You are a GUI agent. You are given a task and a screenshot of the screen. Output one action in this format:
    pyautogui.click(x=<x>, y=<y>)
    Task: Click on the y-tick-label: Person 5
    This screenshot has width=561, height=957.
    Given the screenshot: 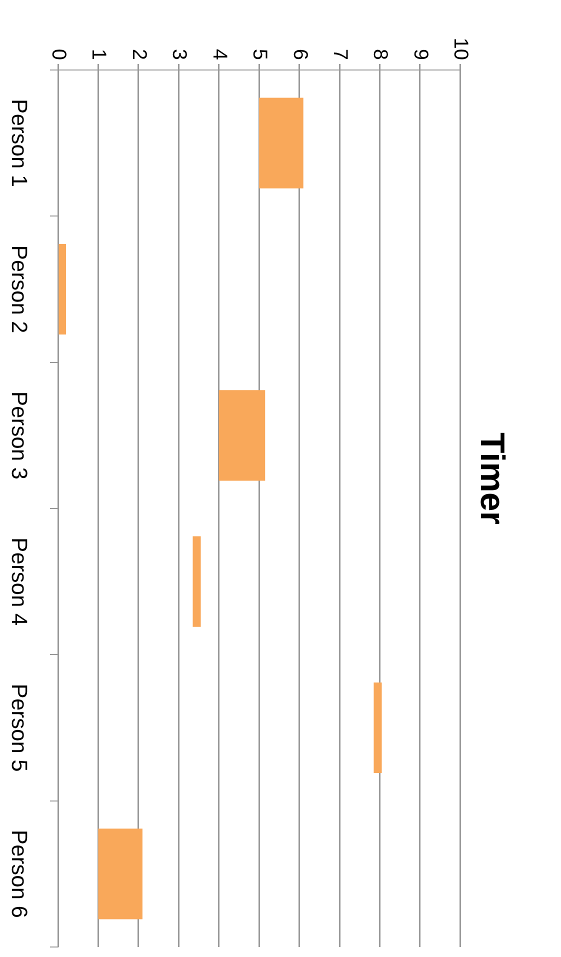 What is the action you would take?
    pyautogui.click(x=19, y=728)
    